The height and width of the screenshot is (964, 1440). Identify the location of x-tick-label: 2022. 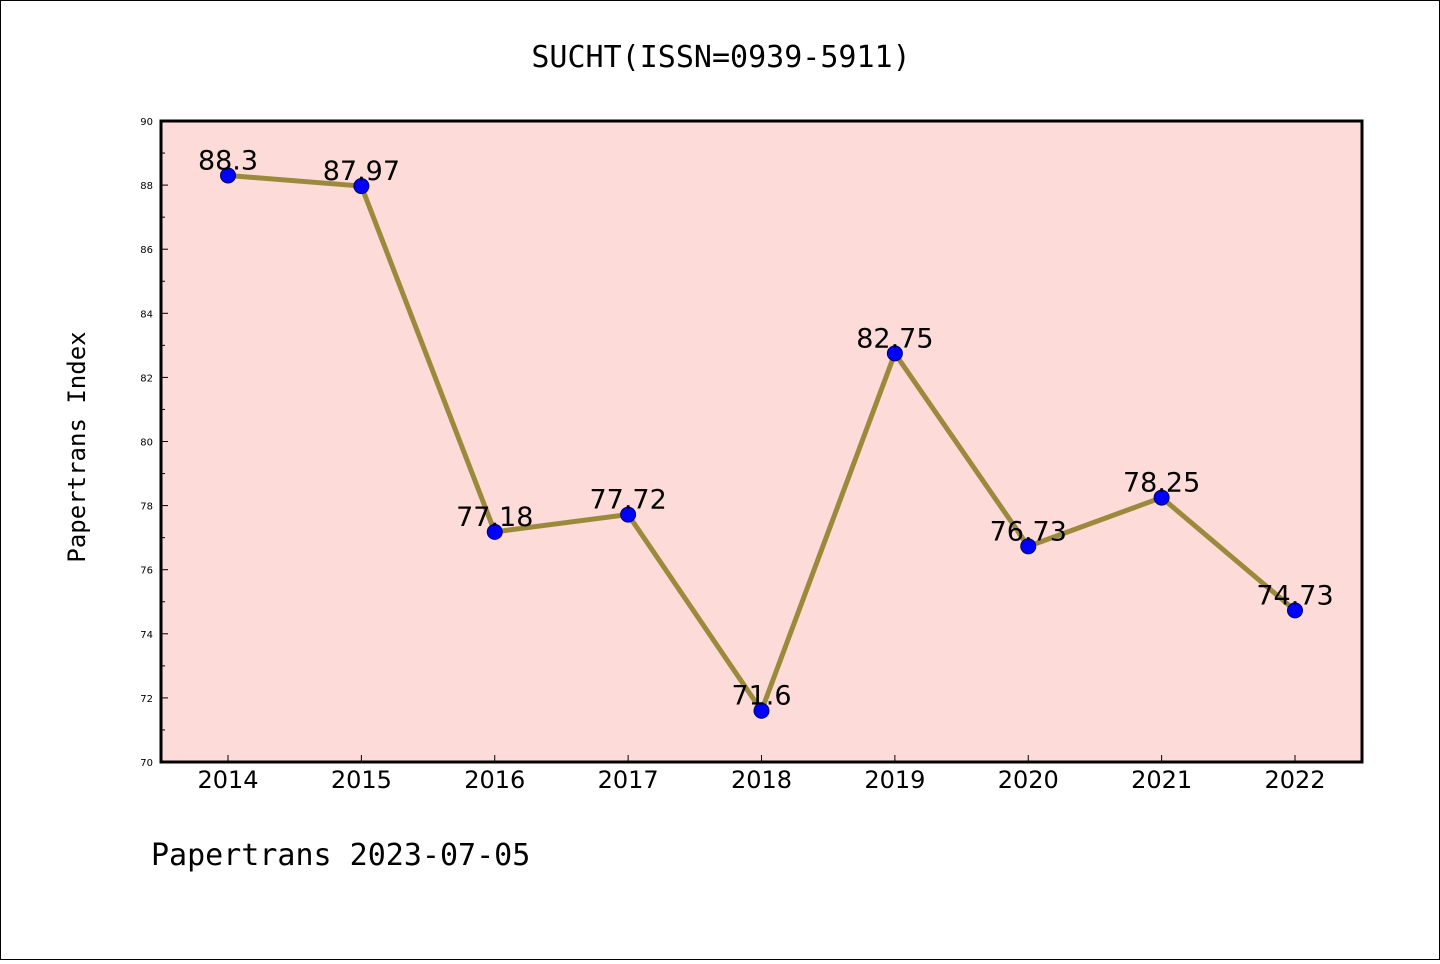
(1294, 780).